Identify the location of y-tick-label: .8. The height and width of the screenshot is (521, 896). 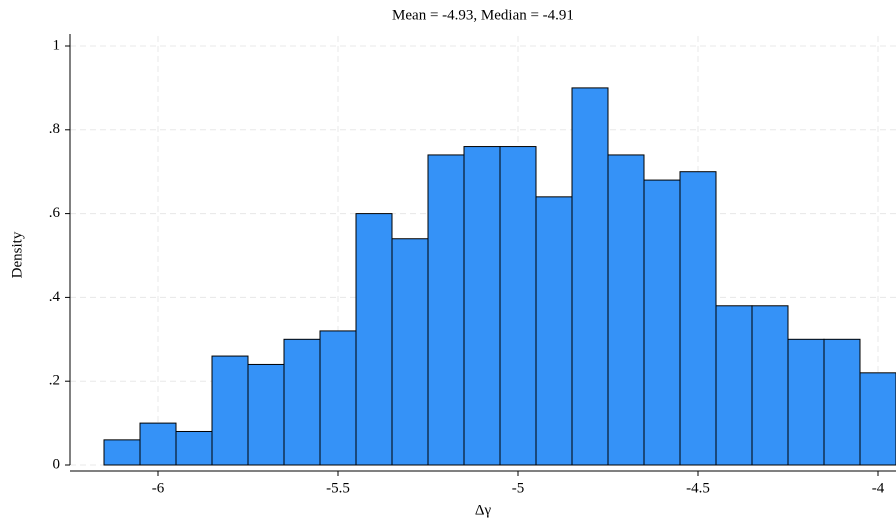
(54, 129).